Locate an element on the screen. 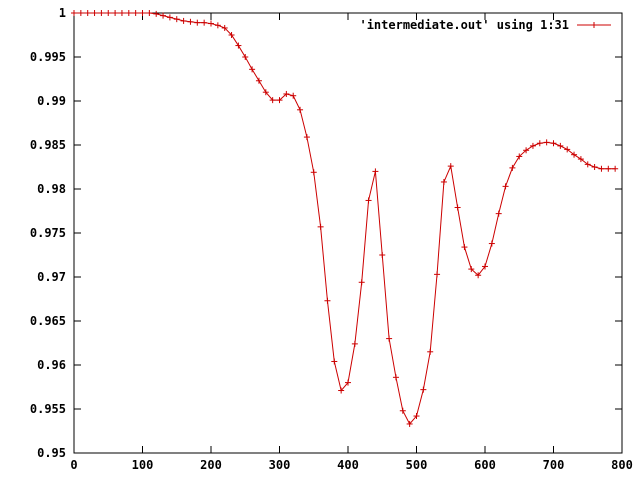 The height and width of the screenshot is (480, 640). y-tick-label: 0.96 is located at coordinates (51, 365).